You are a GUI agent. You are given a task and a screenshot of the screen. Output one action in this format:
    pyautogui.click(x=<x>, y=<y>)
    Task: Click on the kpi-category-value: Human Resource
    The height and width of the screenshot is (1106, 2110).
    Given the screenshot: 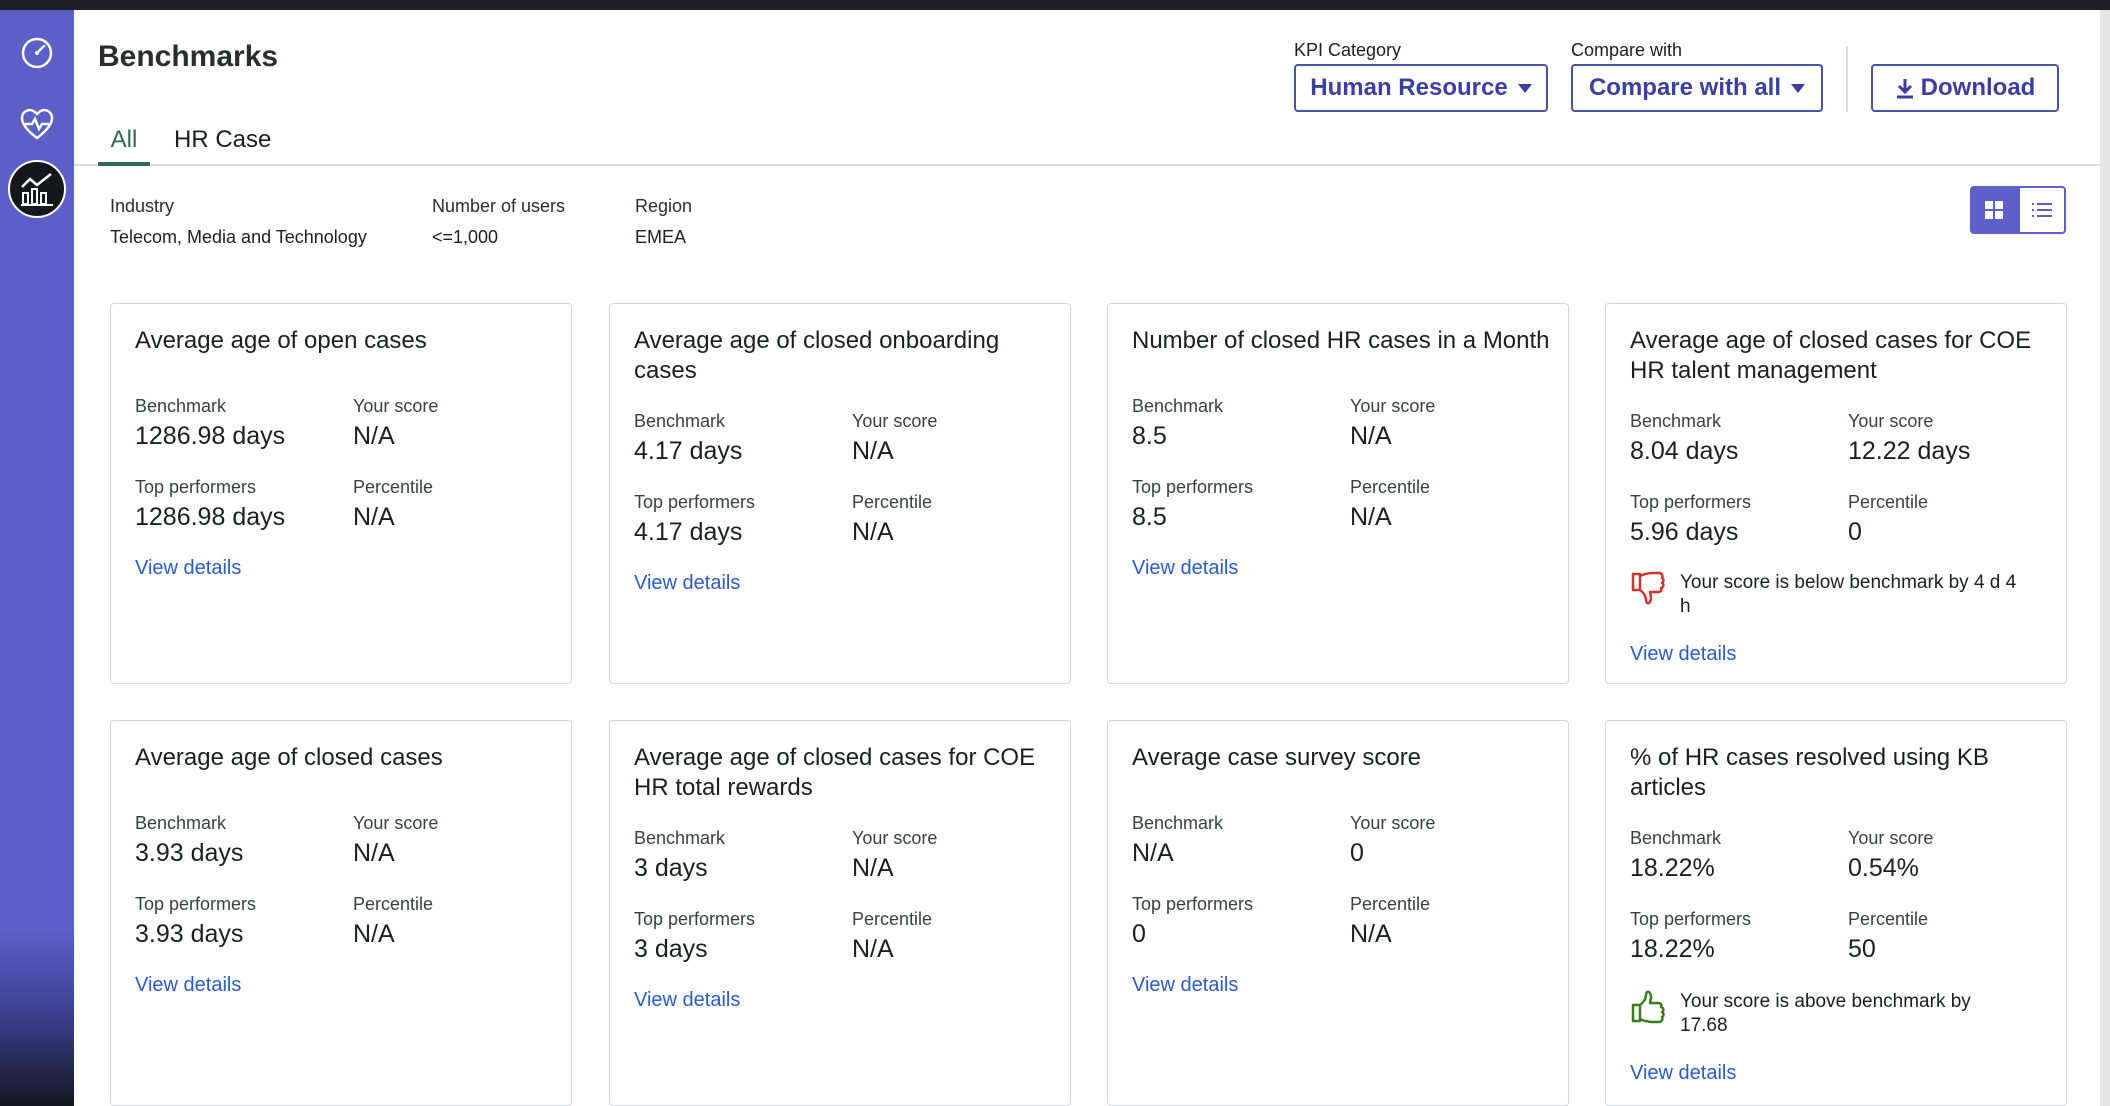 What is the action you would take?
    pyautogui.click(x=1409, y=87)
    